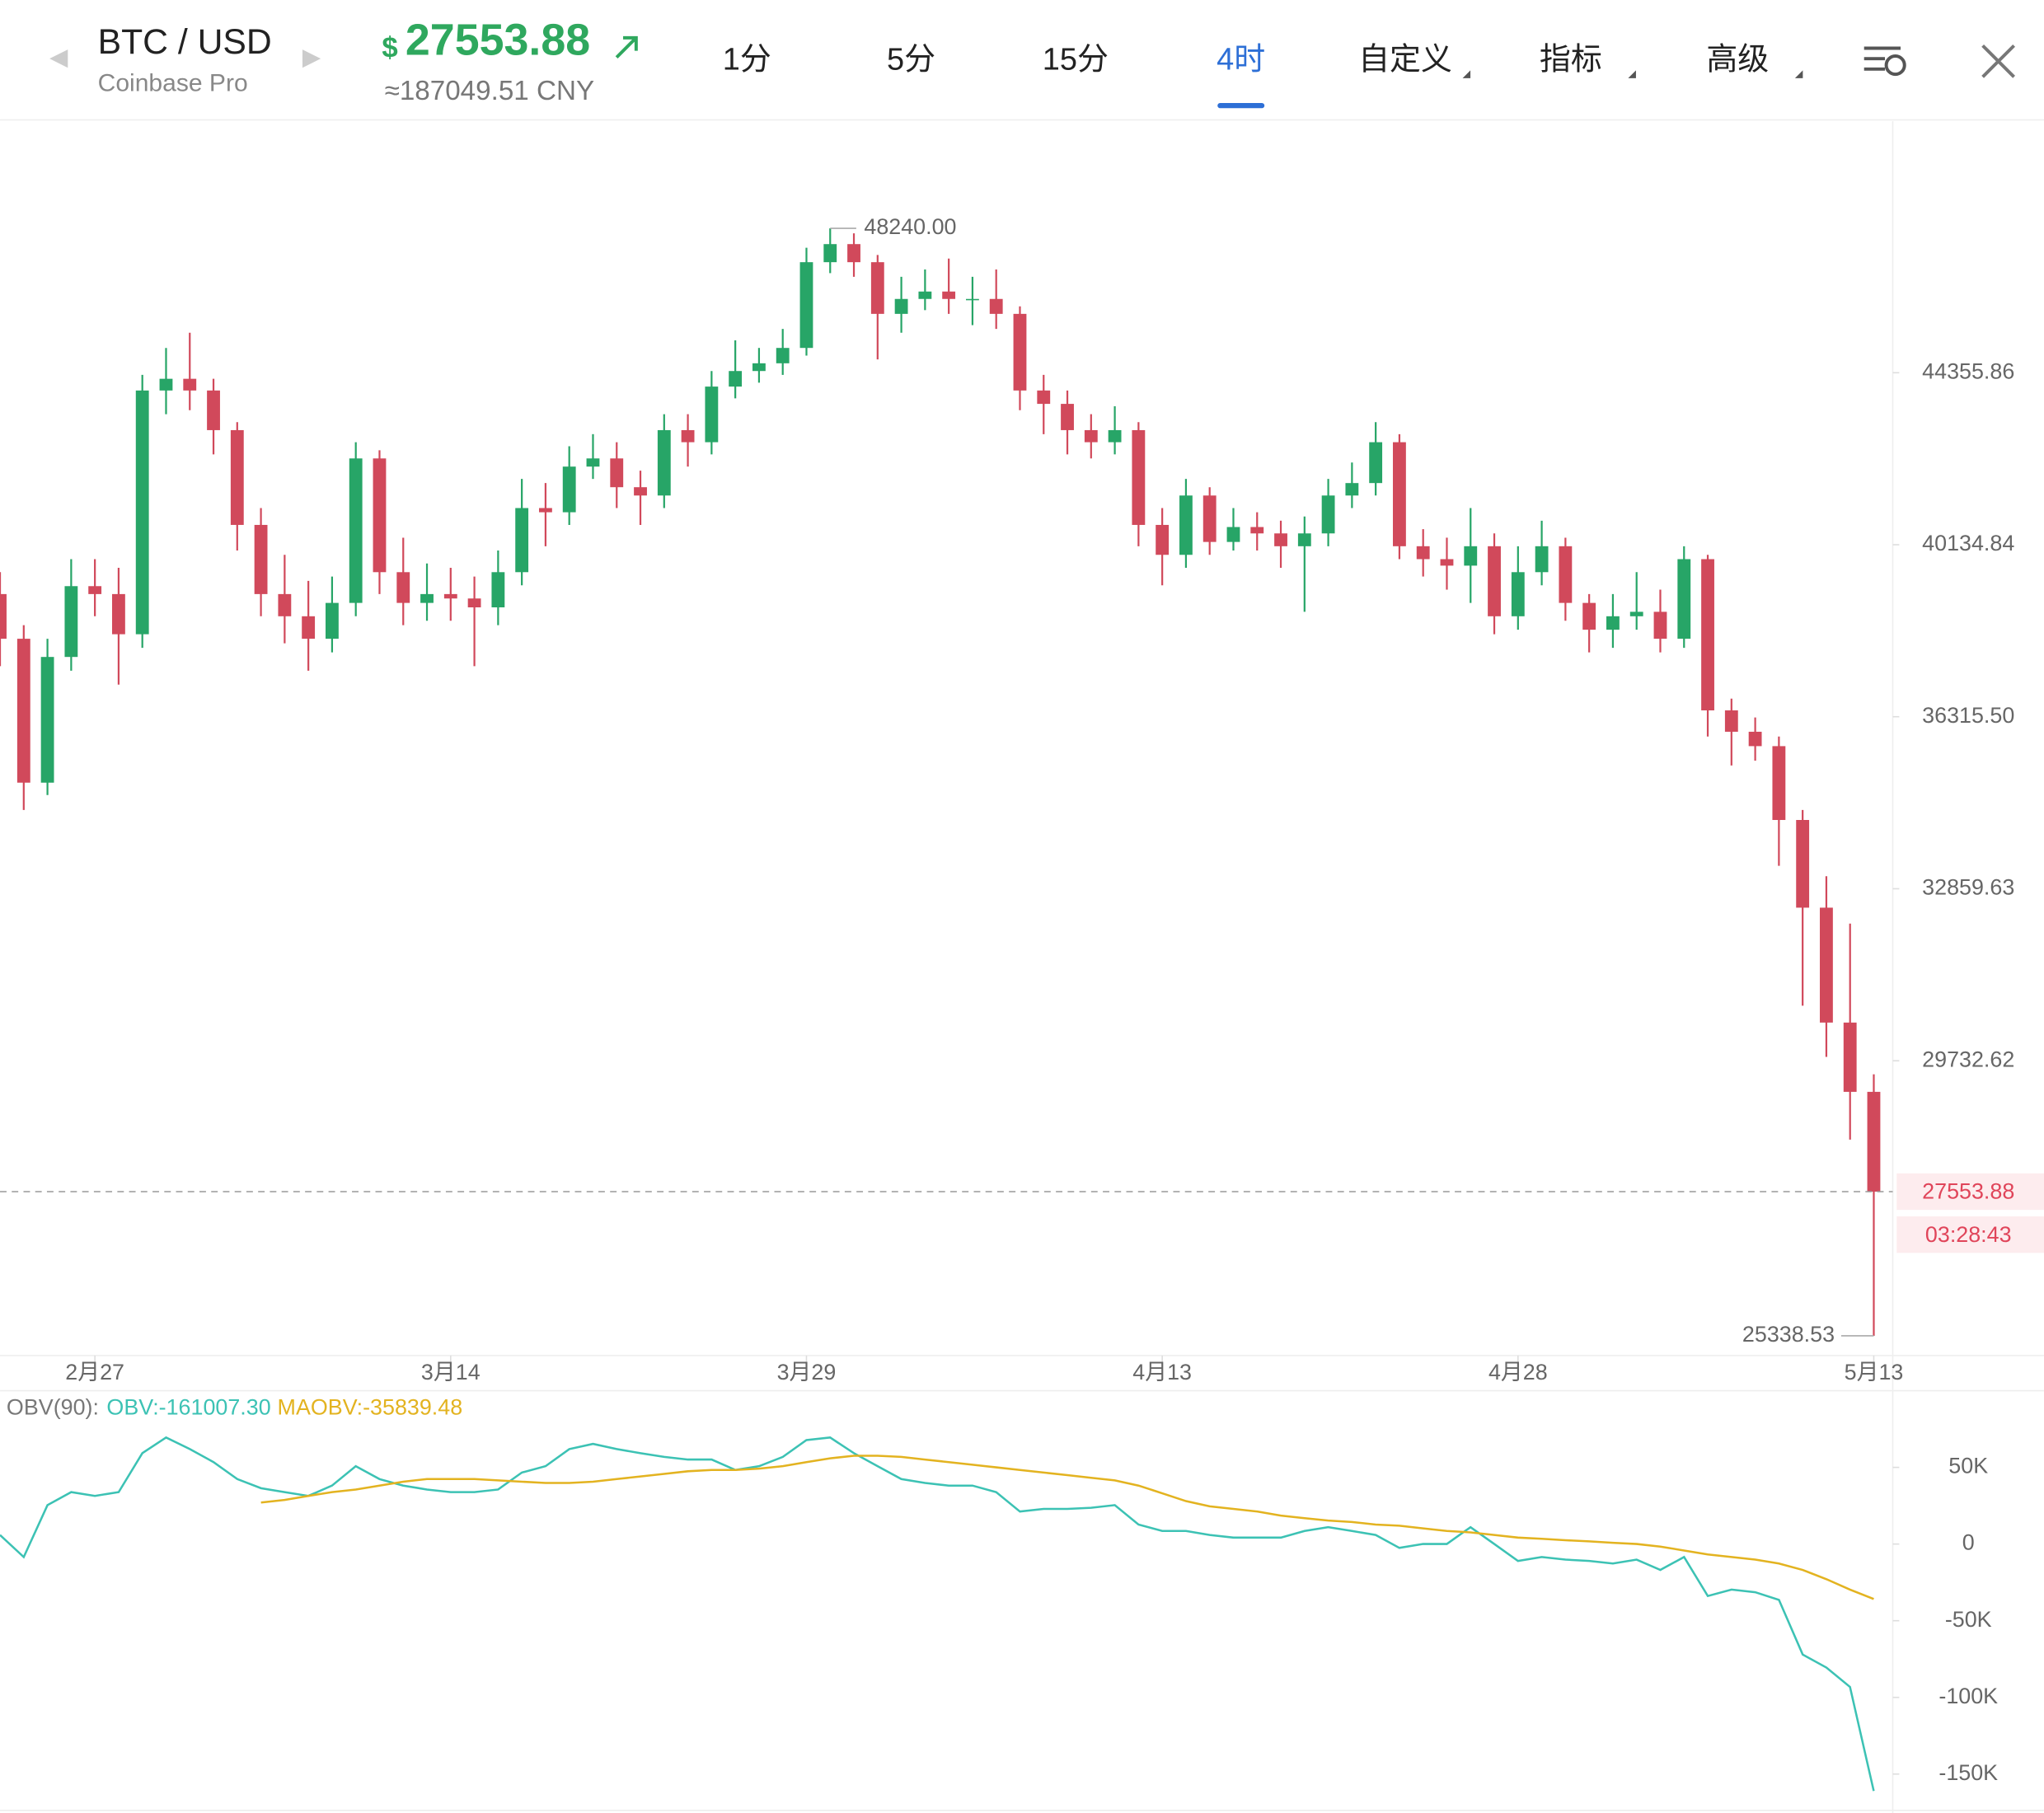  Describe the element at coordinates (1874, 1372) in the screenshot. I see `x-tick-label: 5月13` at that location.